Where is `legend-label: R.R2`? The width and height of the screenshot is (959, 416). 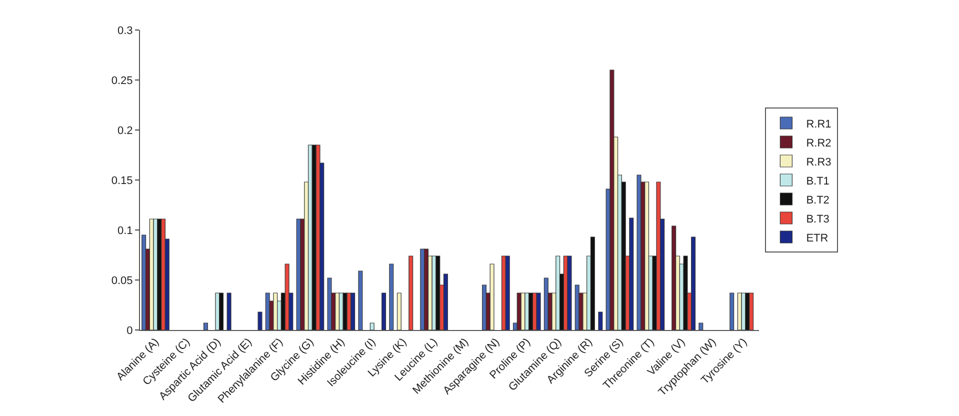
legend-label: R.R2 is located at coordinates (819, 143).